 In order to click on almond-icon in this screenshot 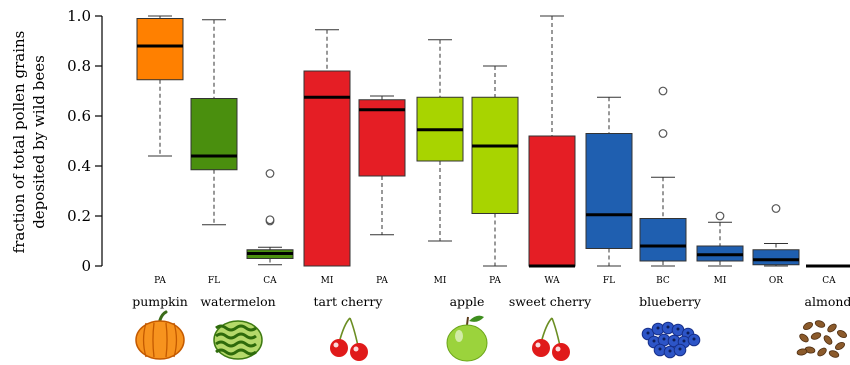, I will do `click(821, 339)`.